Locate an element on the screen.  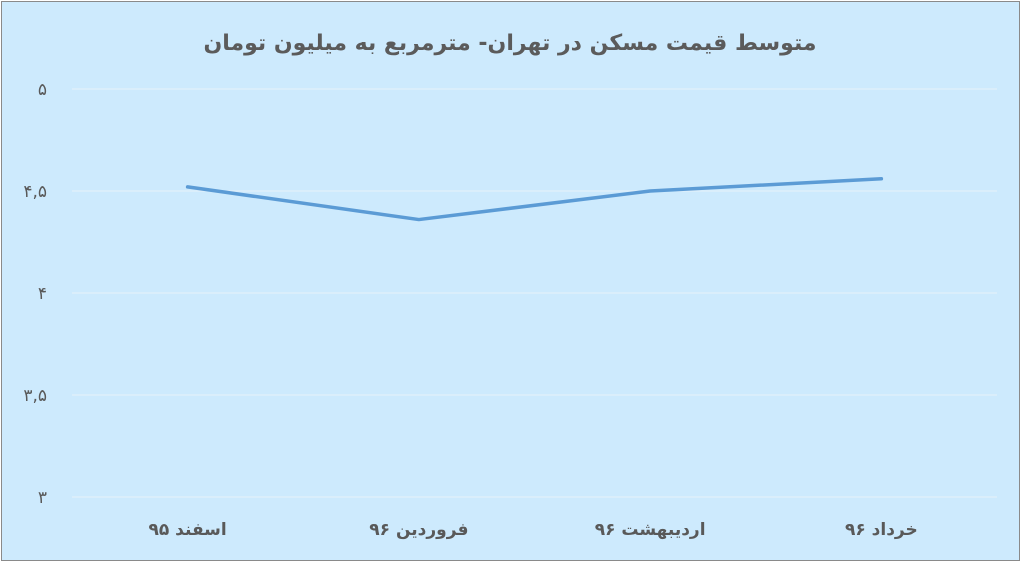
y-axis-tick-labels: ۵ ۴,۵ ۴ ۳,۵ ۳ is located at coordinates (35, 294).